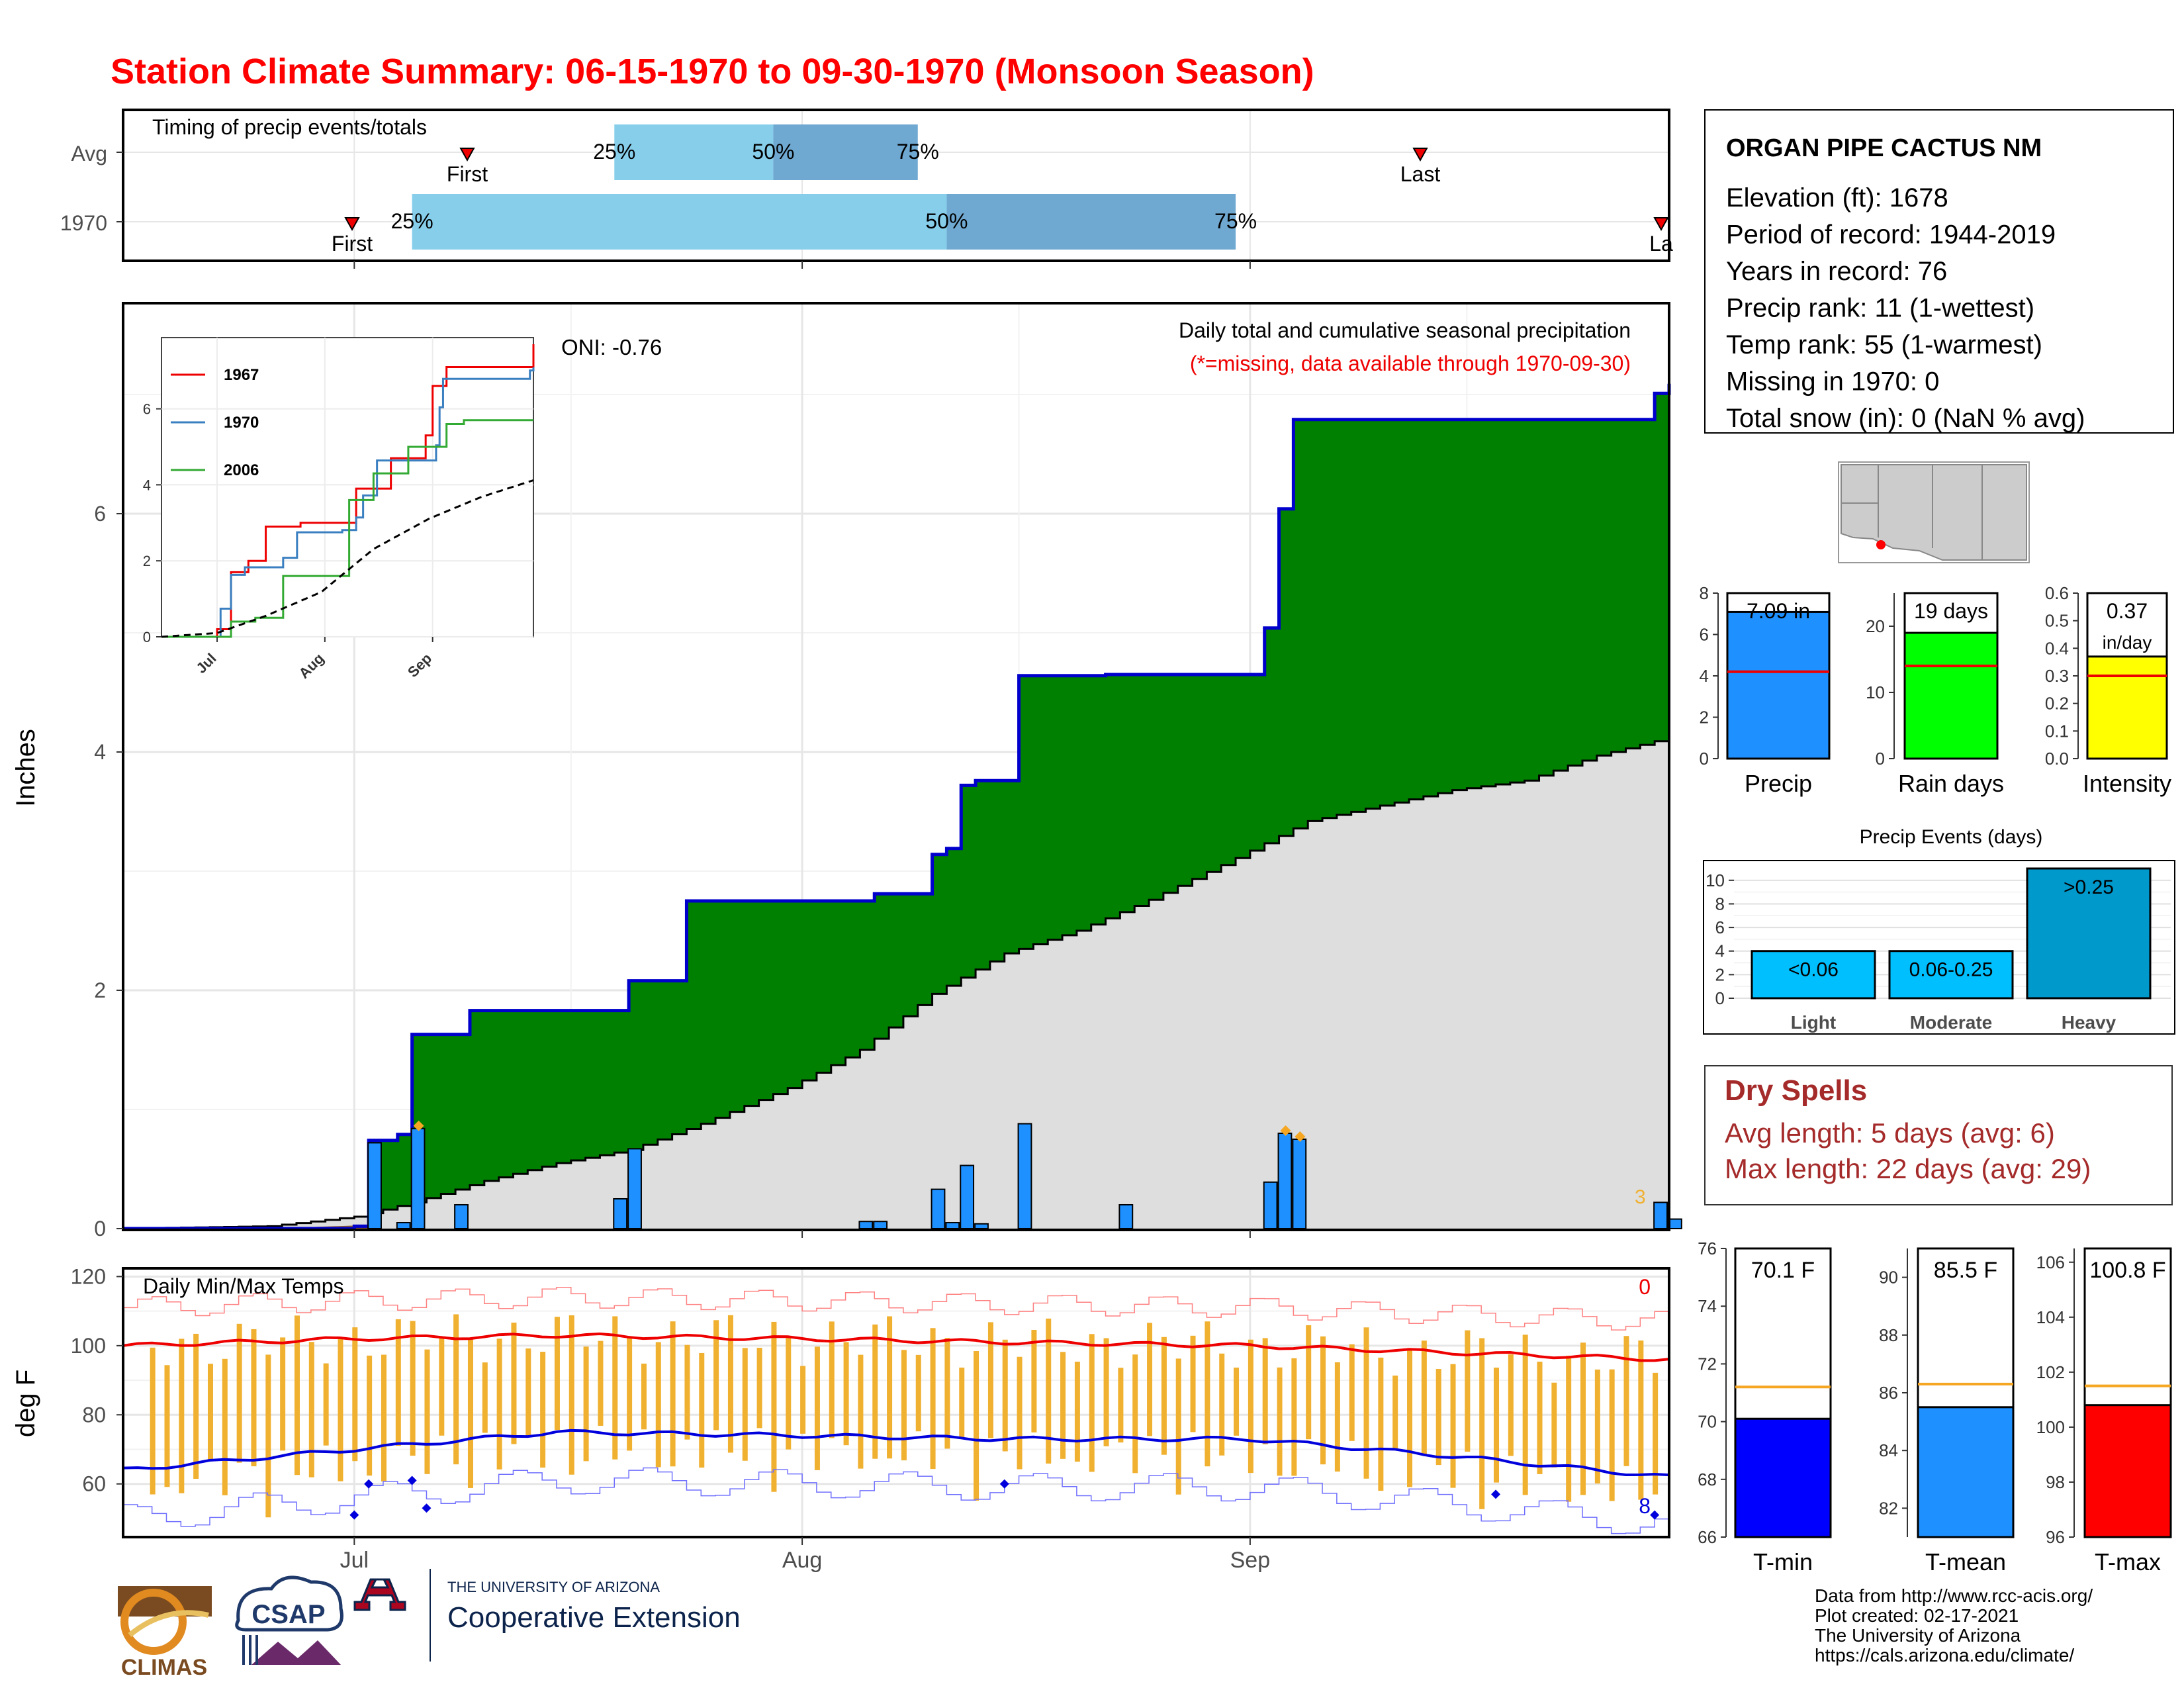  Describe the element at coordinates (1661, 224) in the screenshot. I see `last-event-marker` at that location.